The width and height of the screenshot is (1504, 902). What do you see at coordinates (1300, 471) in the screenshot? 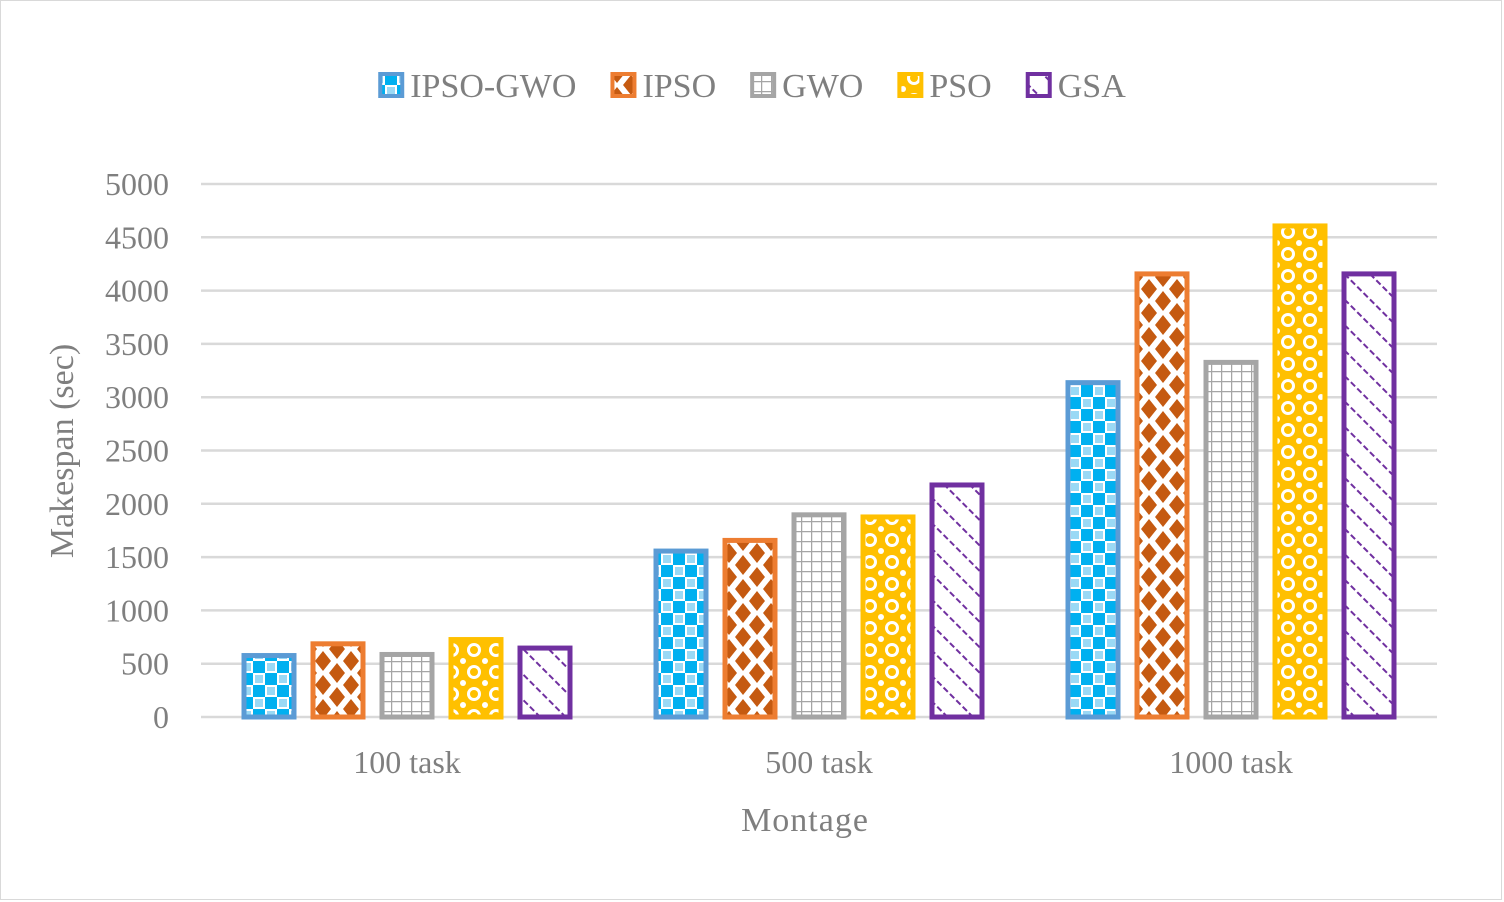
I see `bar-pso-1000-task` at bounding box center [1300, 471].